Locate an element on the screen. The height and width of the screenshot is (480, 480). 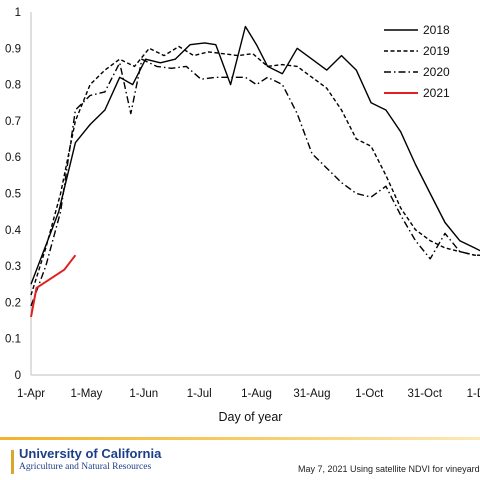
y-tick-label: 0.5 is located at coordinates (13, 195).